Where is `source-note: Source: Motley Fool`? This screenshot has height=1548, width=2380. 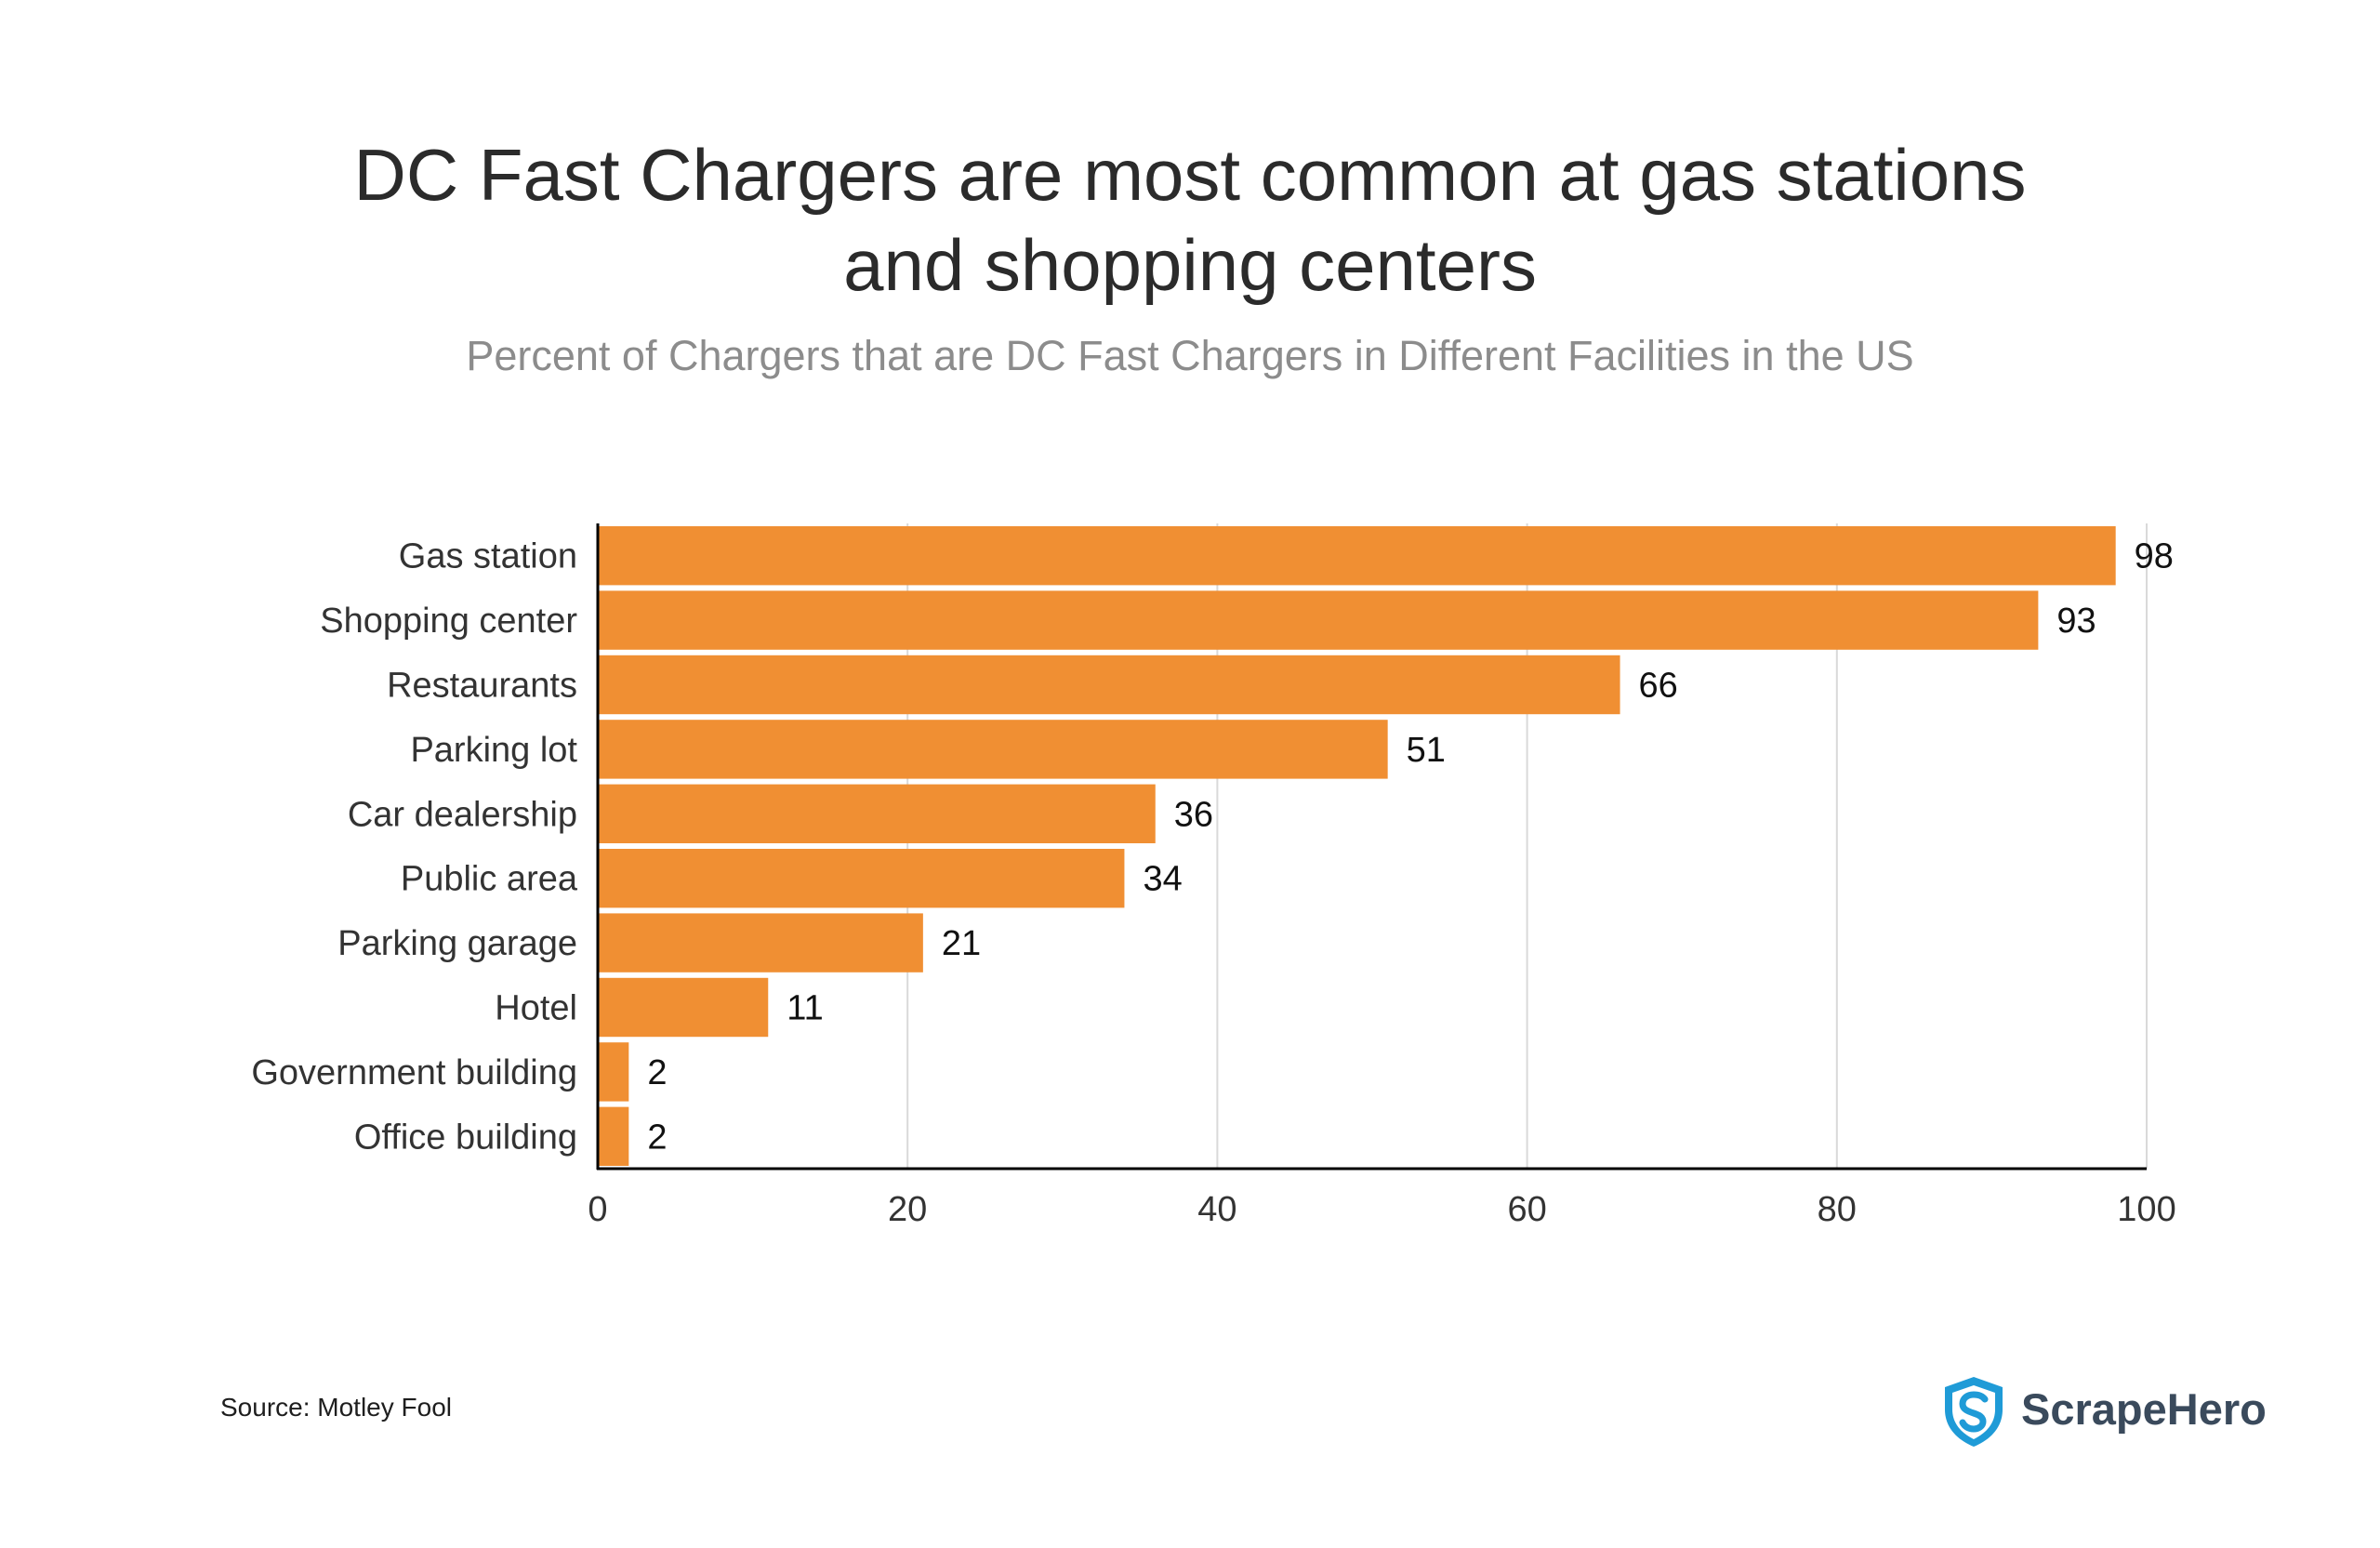
source-note: Source: Motley Fool is located at coordinates (336, 1407).